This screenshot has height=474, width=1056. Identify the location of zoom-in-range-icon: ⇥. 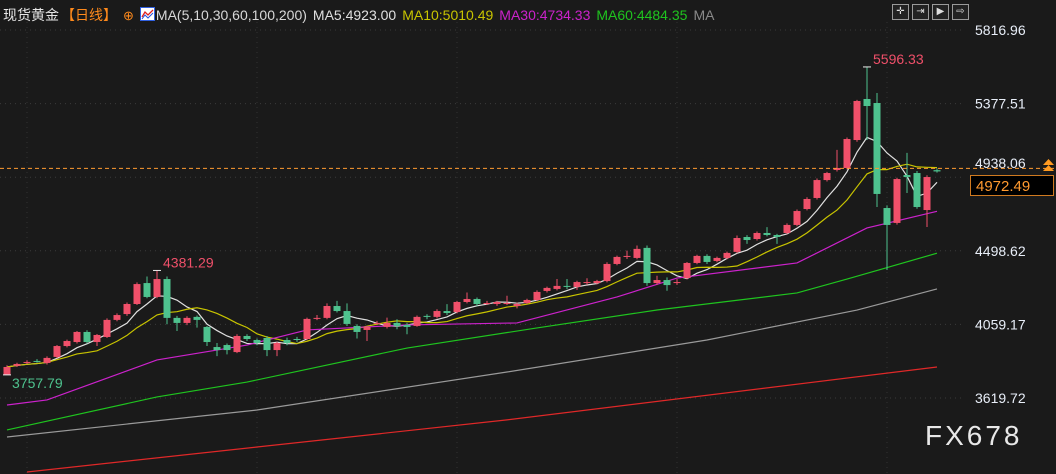
(920, 12).